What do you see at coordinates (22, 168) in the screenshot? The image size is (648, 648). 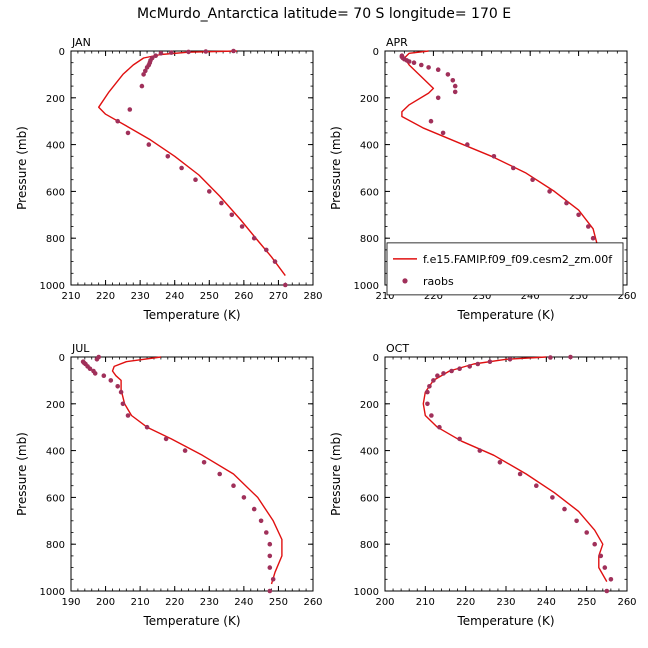 I see `y-axis-label: Pressure (mb)` at bounding box center [22, 168].